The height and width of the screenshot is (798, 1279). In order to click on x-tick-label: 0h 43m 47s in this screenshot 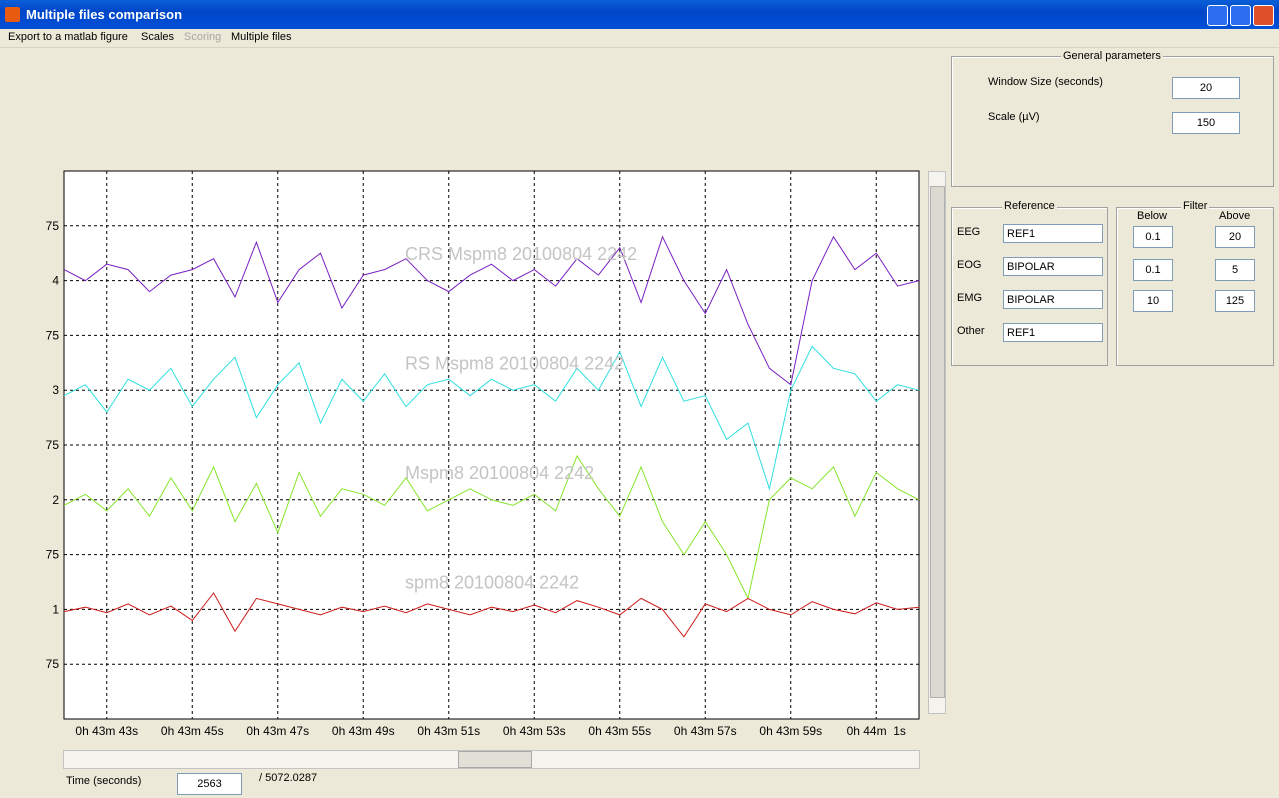, I will do `click(277, 731)`.